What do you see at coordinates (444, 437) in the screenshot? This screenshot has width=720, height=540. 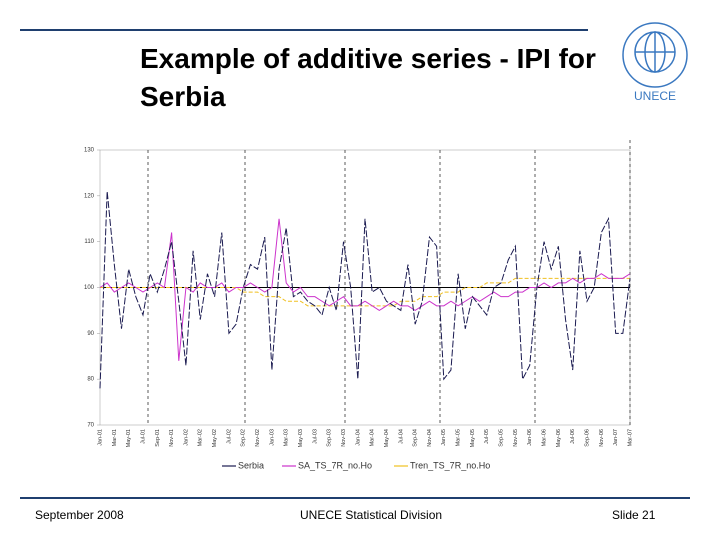 I see `x-tick-label: Jan-05` at bounding box center [444, 437].